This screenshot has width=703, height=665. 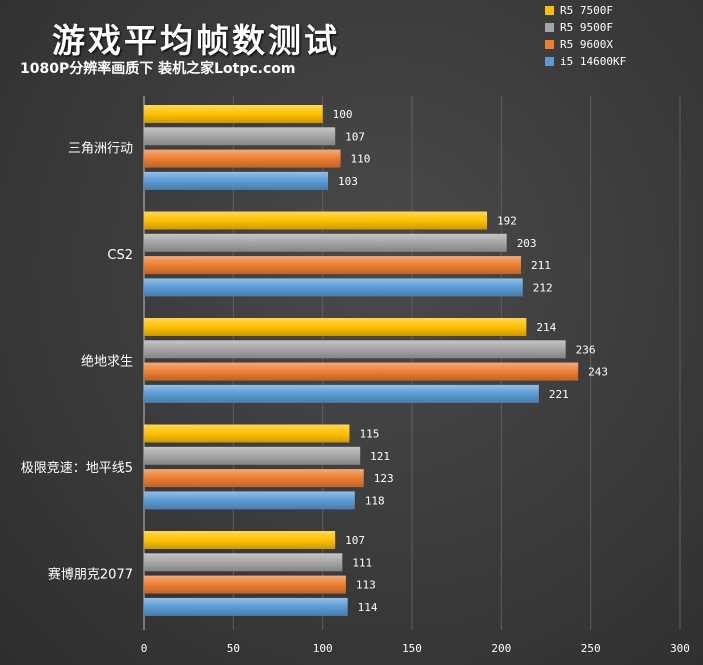 What do you see at coordinates (369, 434) in the screenshot?
I see `bar-value-label: 115` at bounding box center [369, 434].